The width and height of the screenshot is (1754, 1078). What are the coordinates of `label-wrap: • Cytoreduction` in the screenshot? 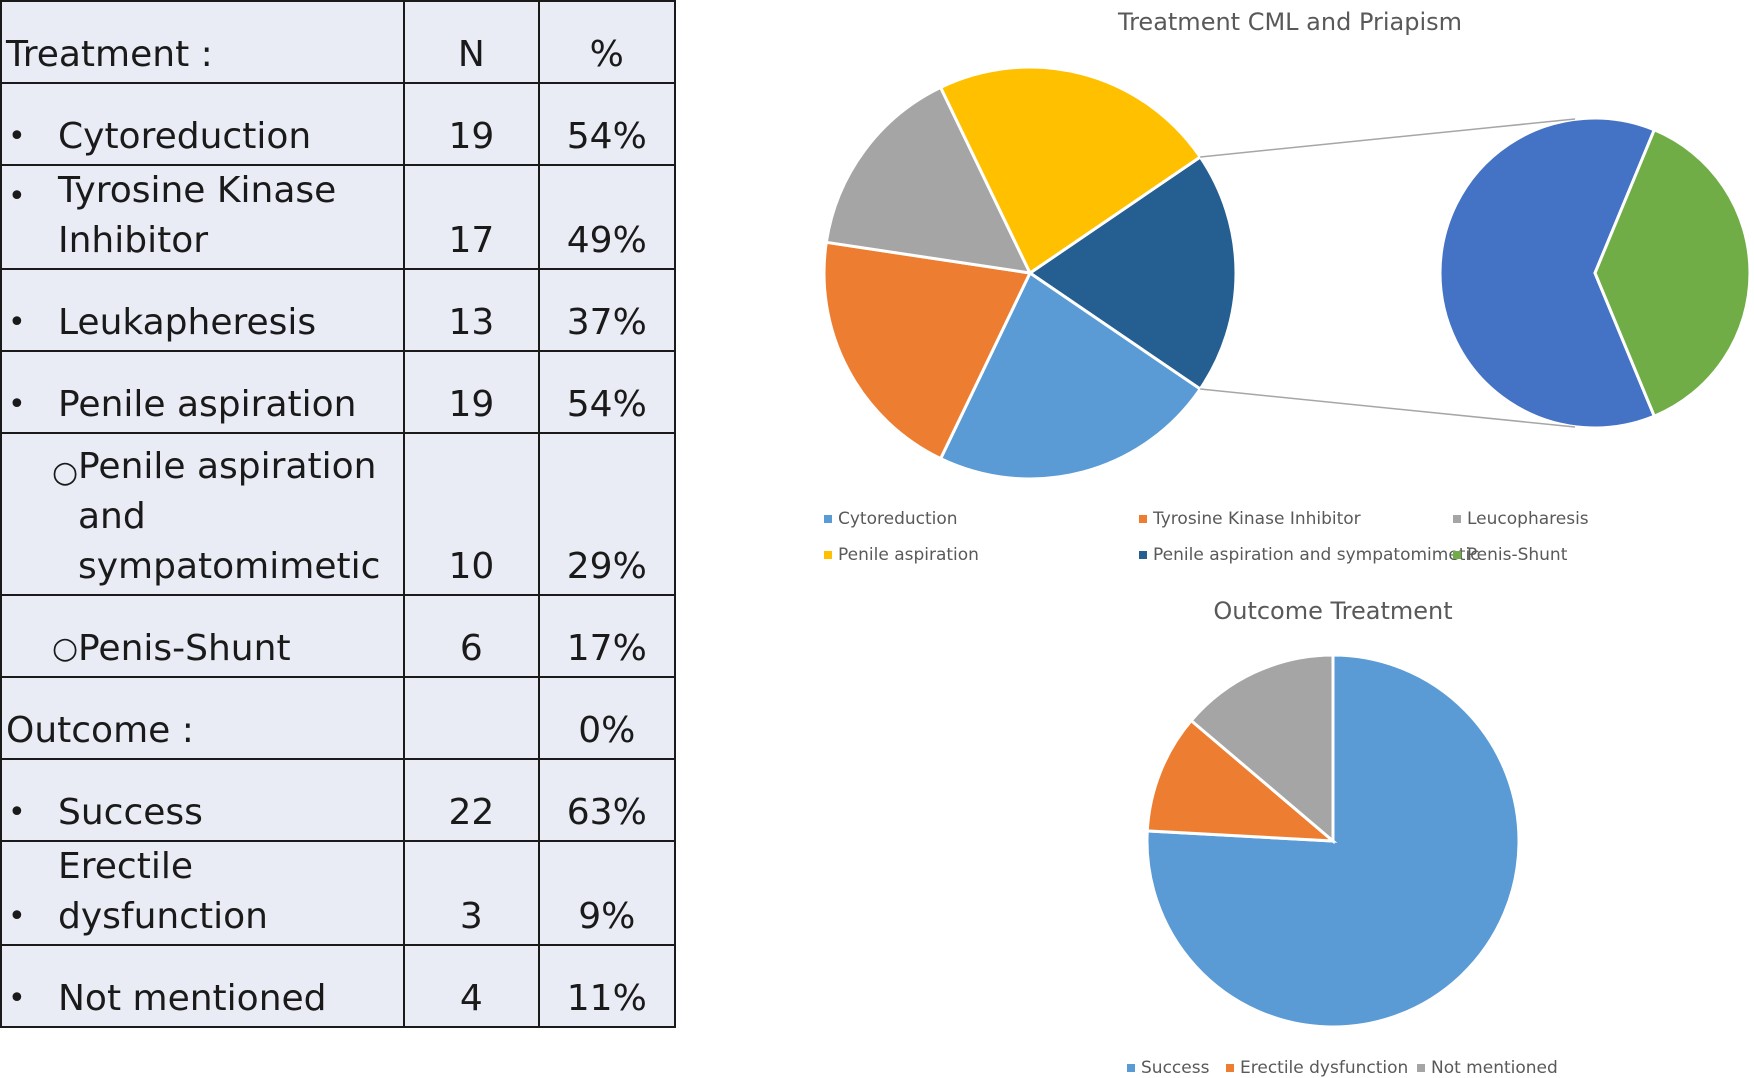 It's located at (202, 135).